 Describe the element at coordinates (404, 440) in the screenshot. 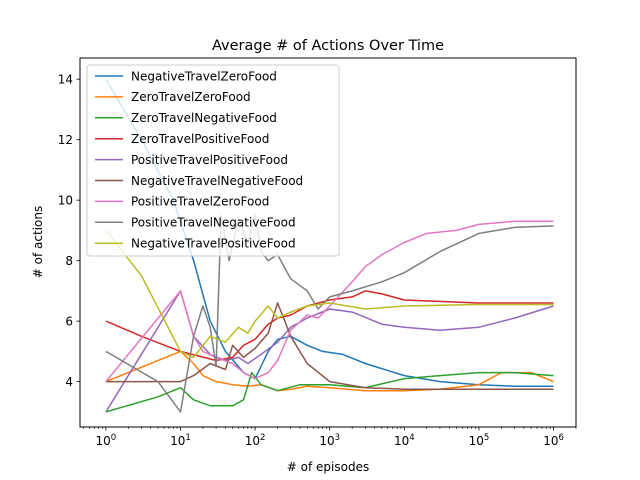

I see `x-tick-label: 10⁴` at that location.